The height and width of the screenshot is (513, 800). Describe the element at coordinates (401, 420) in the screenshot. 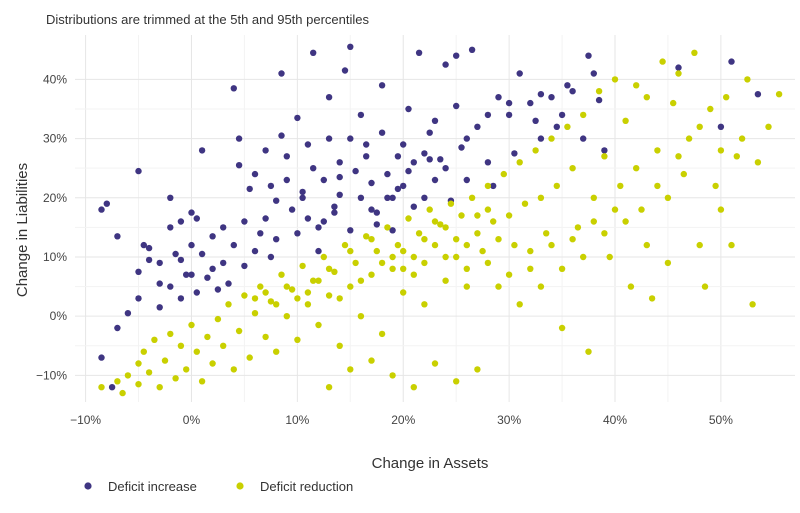

I see `x-axis-ticks: −10% 0% 10% 20% 30% 40% 50%` at that location.